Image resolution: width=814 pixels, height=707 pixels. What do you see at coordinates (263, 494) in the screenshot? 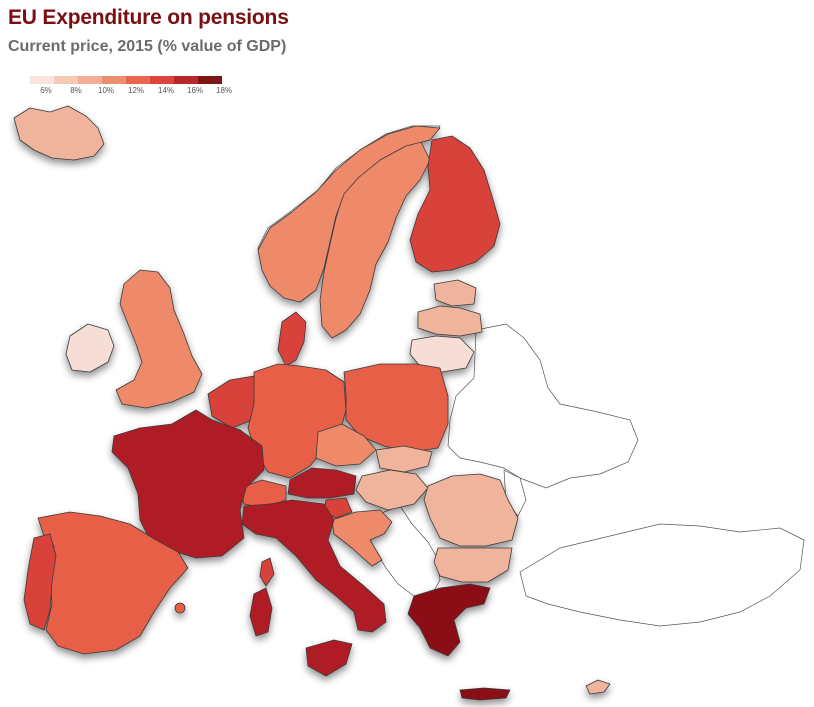
I see `country-switzerland` at bounding box center [263, 494].